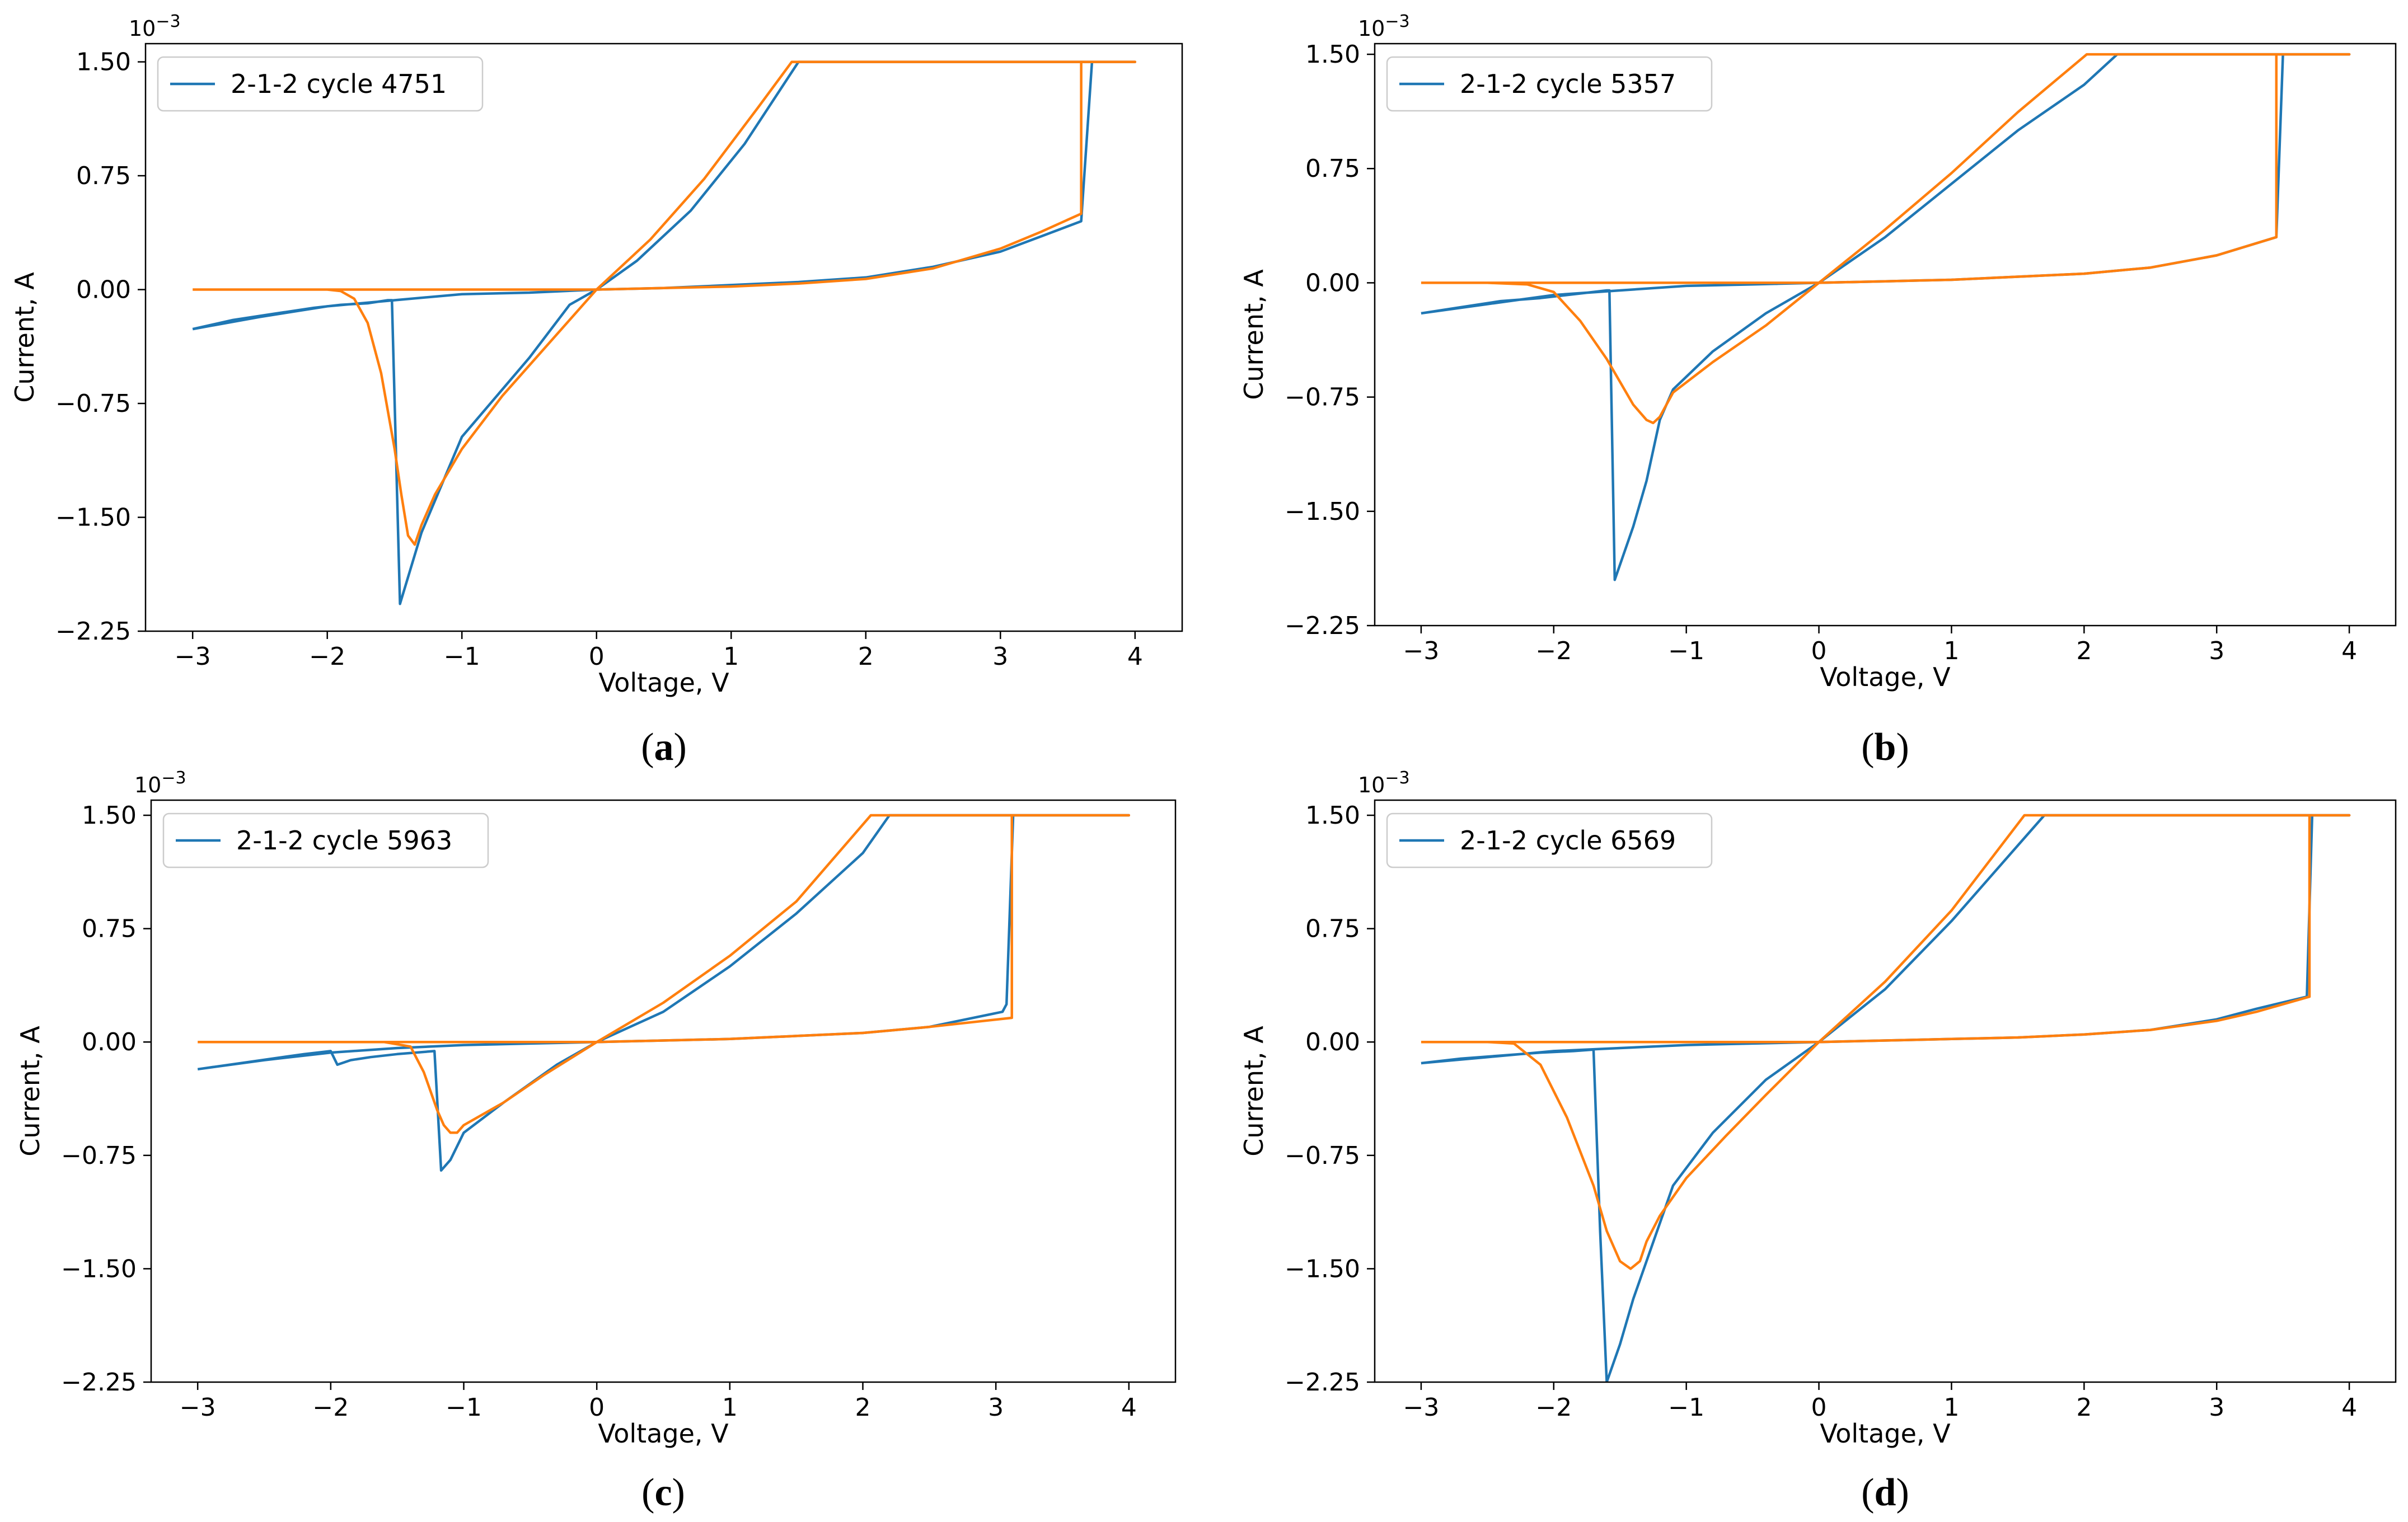 Image resolution: width=2408 pixels, height=1522 pixels. What do you see at coordinates (1885, 1492) in the screenshot?
I see `panel-caption: (d)` at bounding box center [1885, 1492].